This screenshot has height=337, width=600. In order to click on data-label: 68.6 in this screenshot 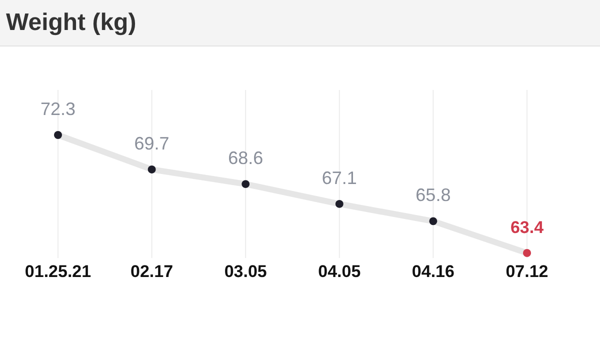, I will do `click(246, 158)`.